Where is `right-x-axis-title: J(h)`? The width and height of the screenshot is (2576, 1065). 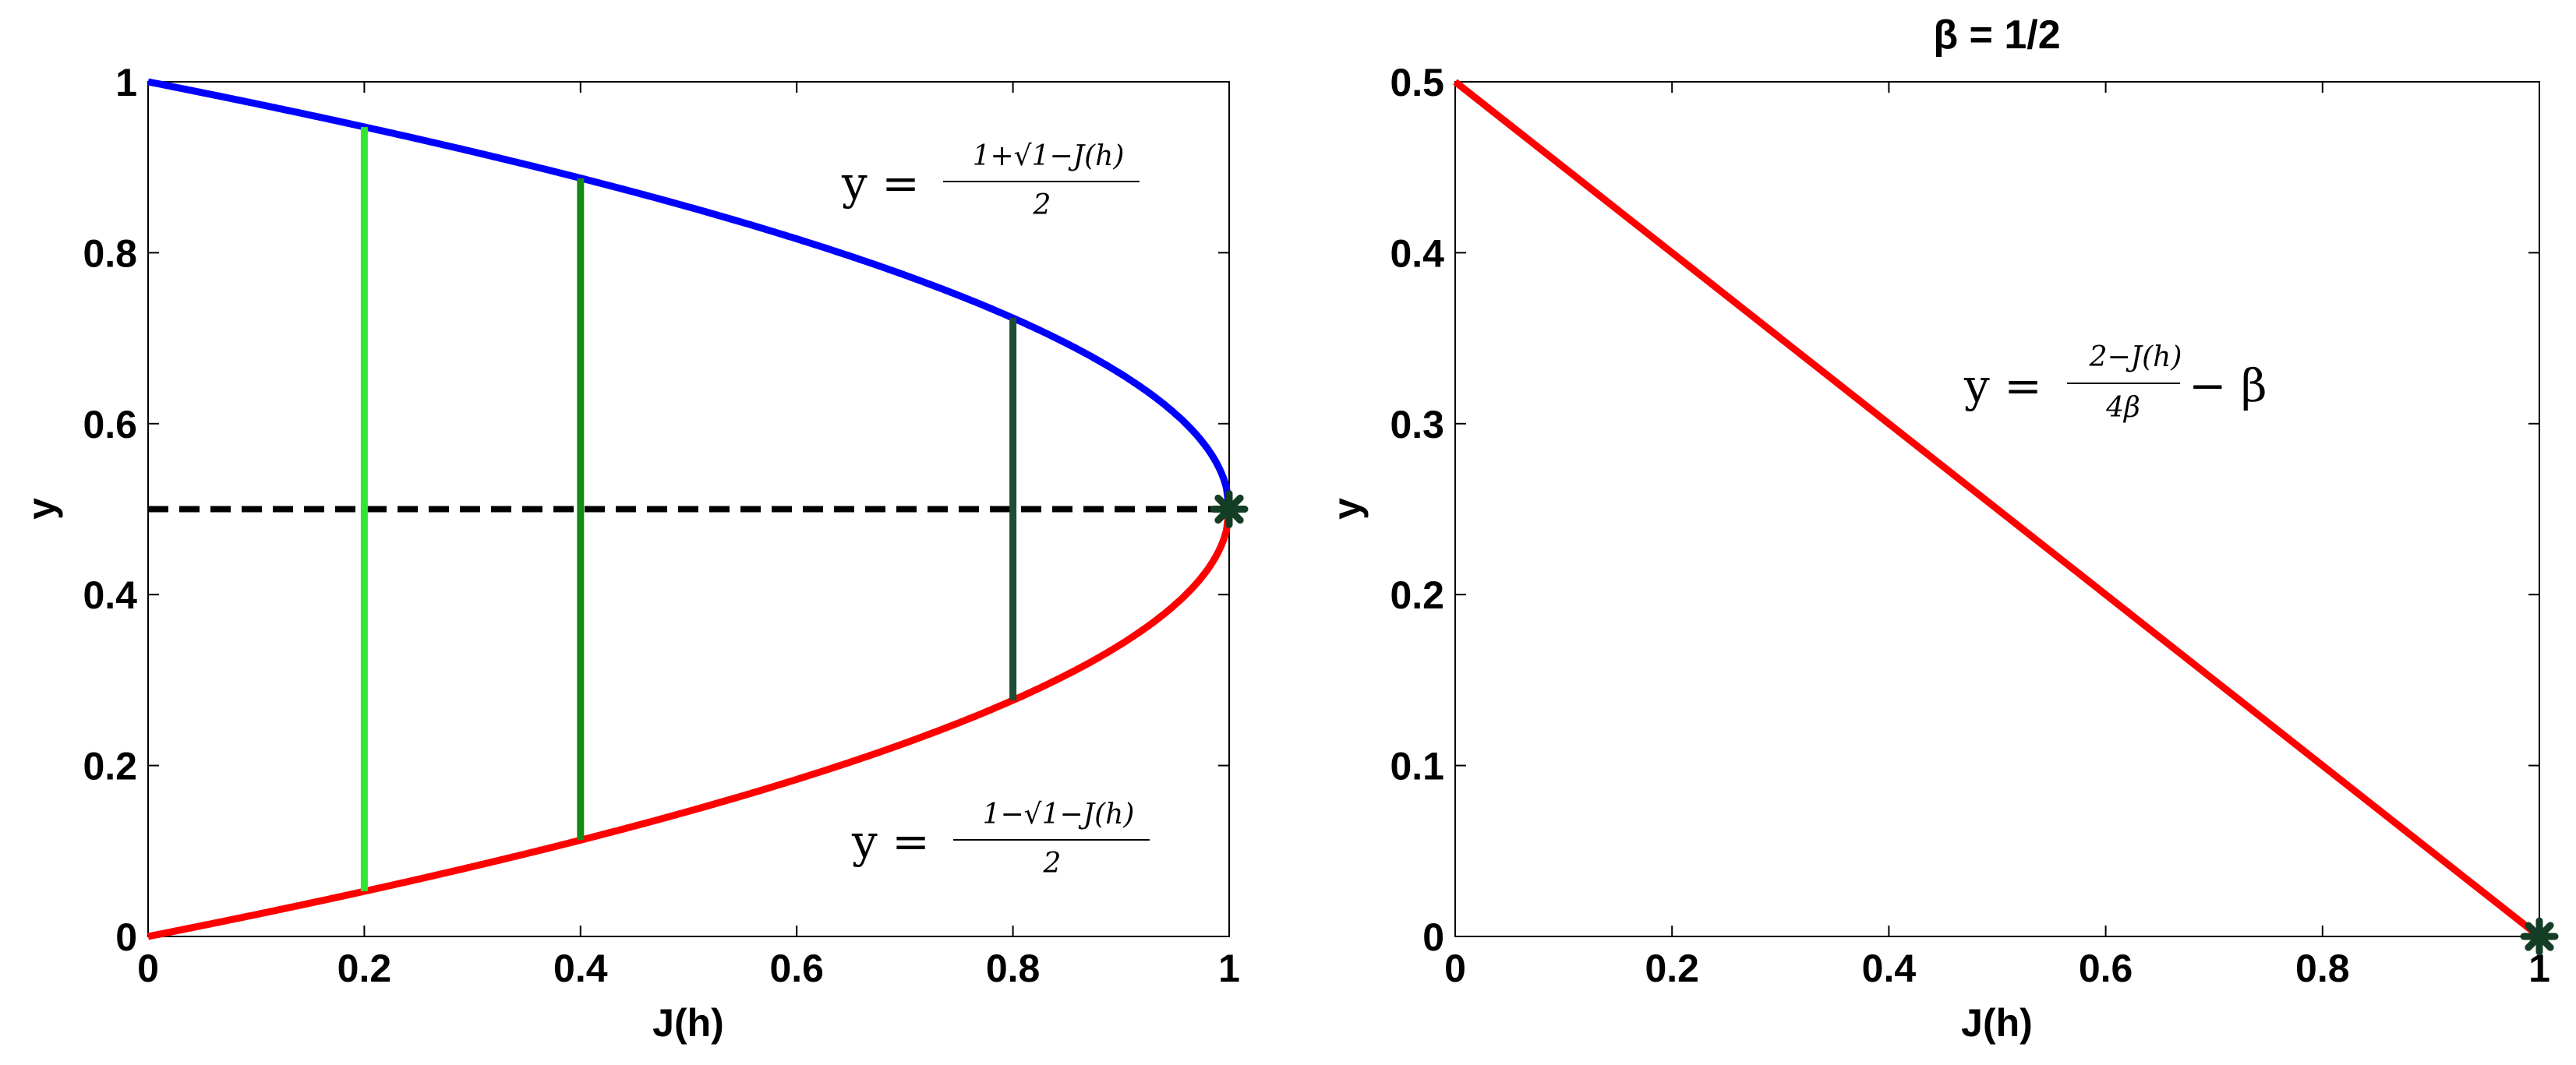
right-x-axis-title: J(h) is located at coordinates (1997, 1023).